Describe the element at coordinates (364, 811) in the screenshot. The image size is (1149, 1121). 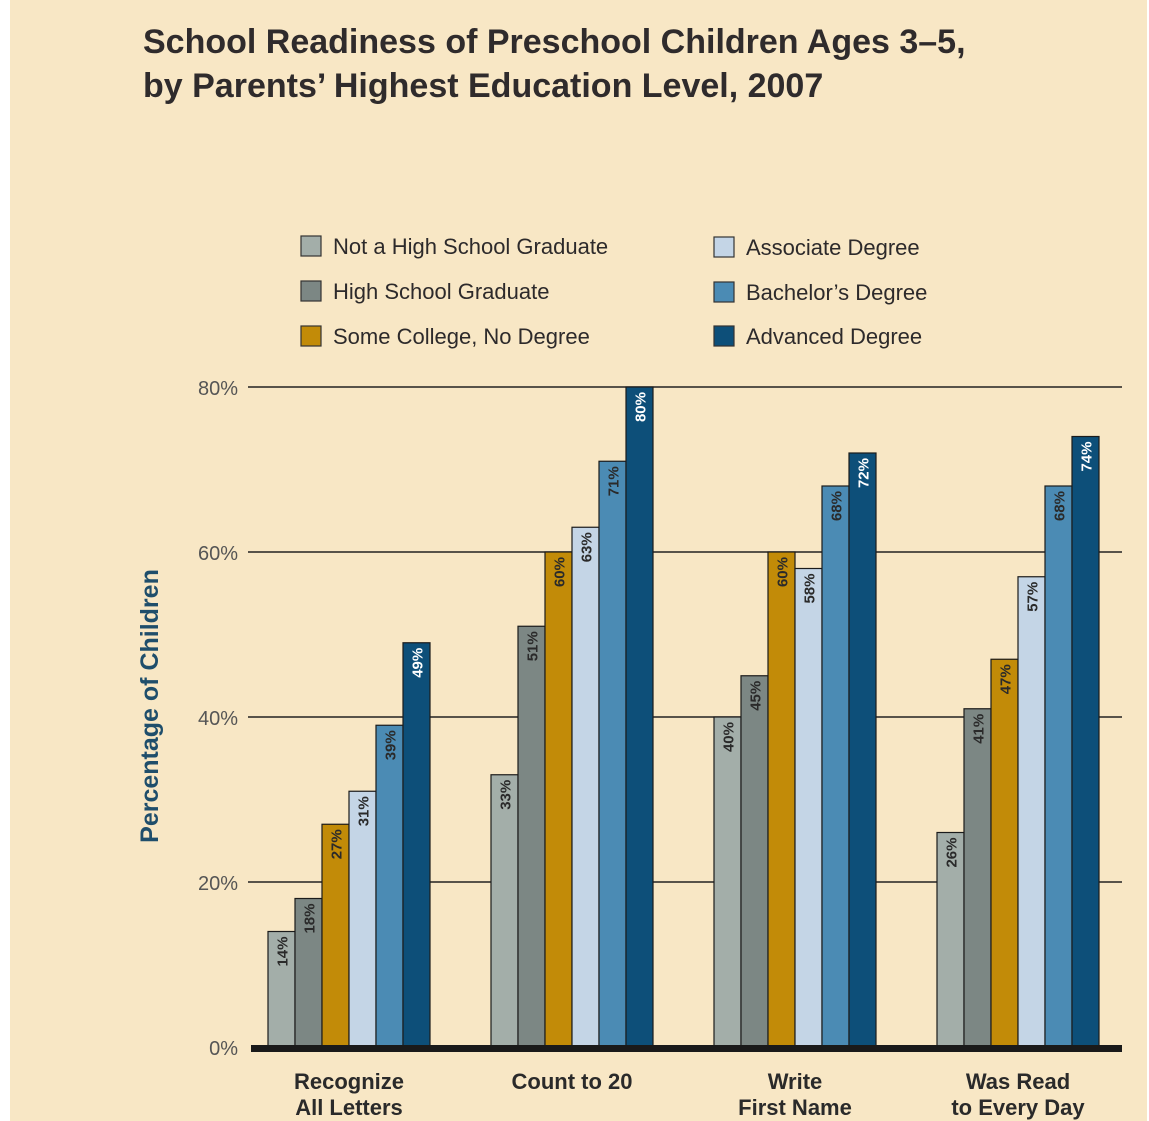
I see `bar-value-label: 31%` at that location.